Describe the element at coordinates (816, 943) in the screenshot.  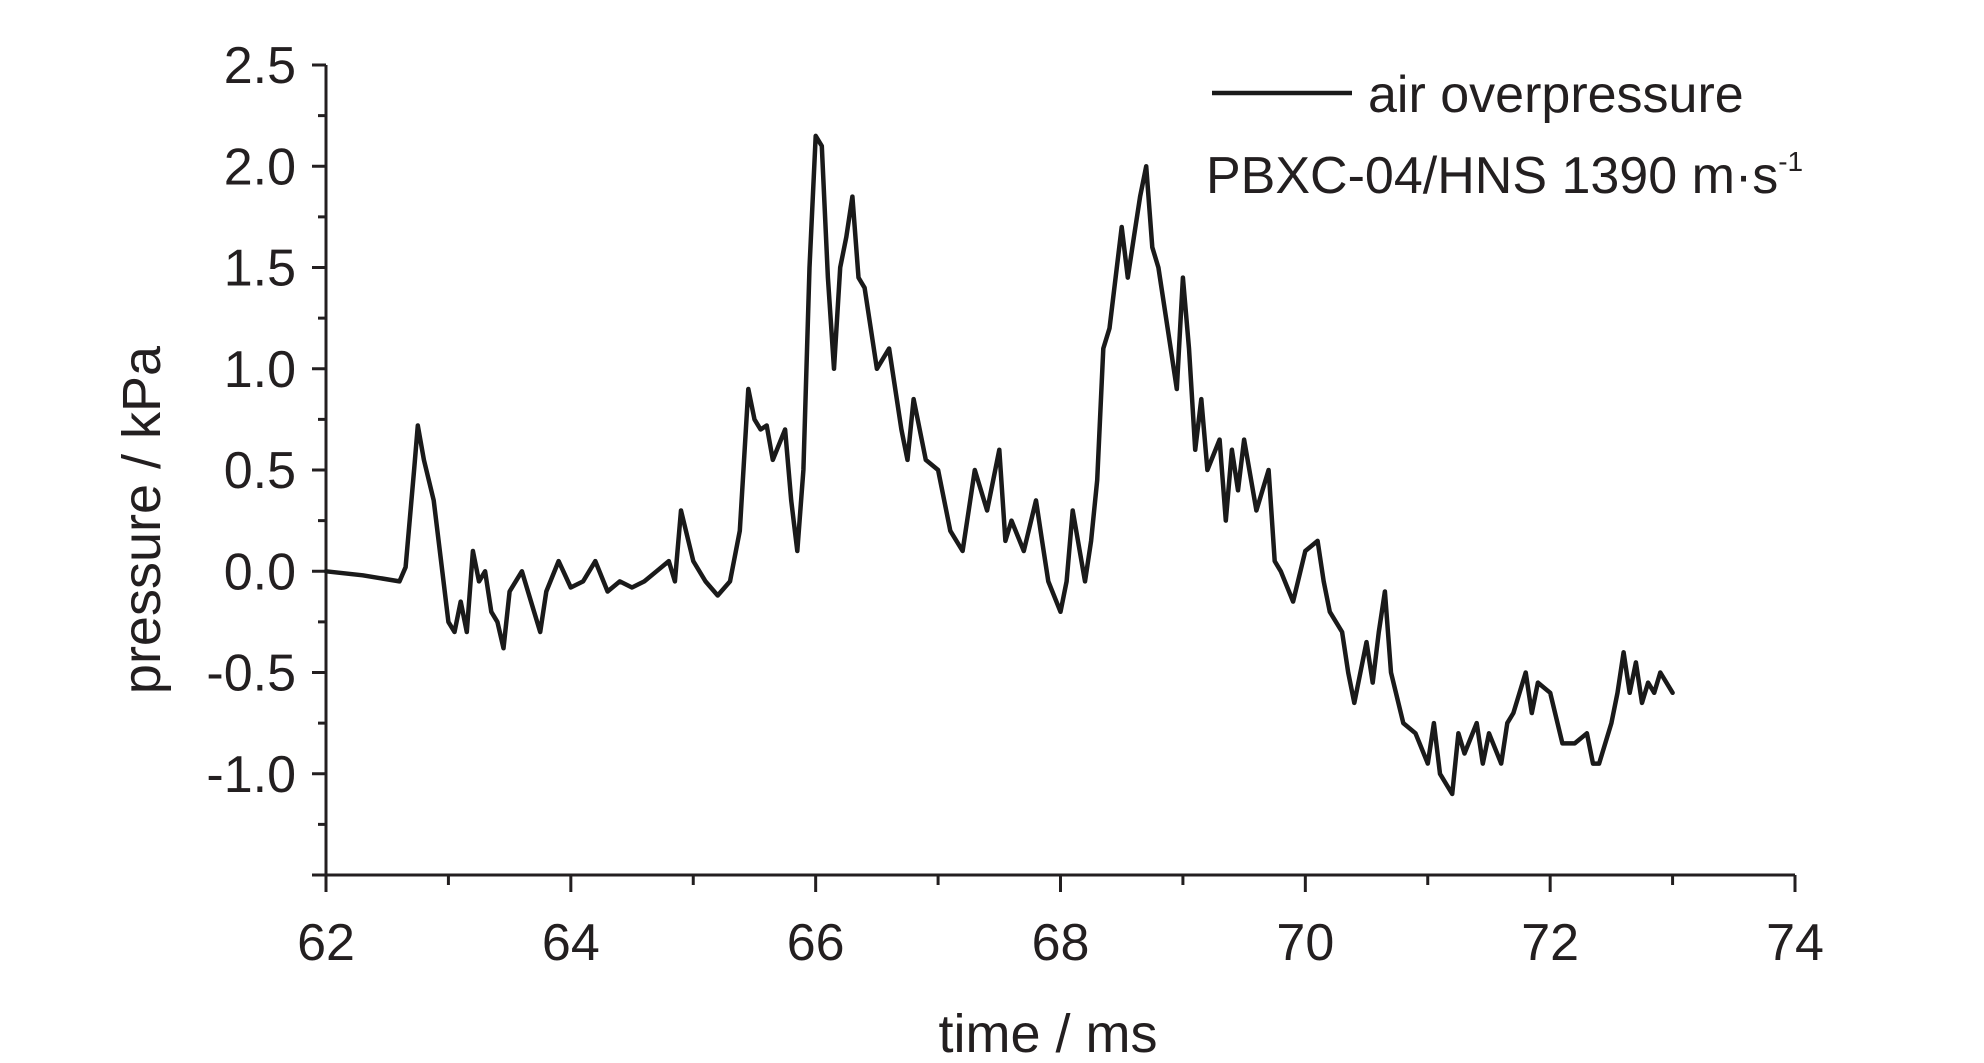
I see `x-tick-label: 66` at that location.